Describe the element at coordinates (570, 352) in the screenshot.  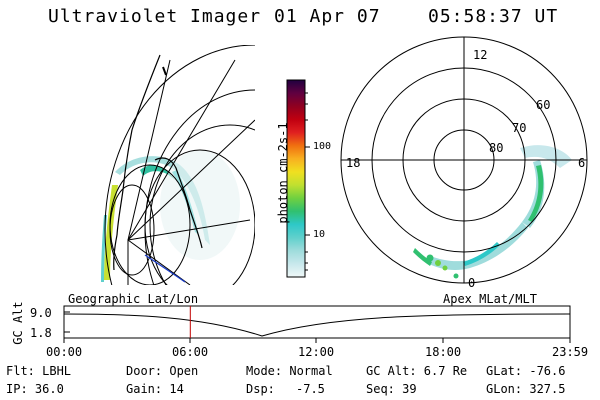
I see `timeline-x-tick: 23:59` at that location.